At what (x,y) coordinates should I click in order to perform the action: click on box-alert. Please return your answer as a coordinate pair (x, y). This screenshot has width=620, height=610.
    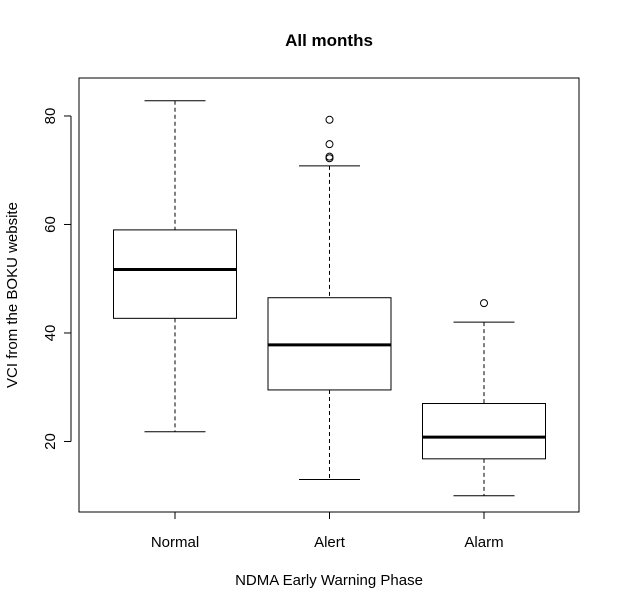
    Looking at the image, I should click on (329, 297).